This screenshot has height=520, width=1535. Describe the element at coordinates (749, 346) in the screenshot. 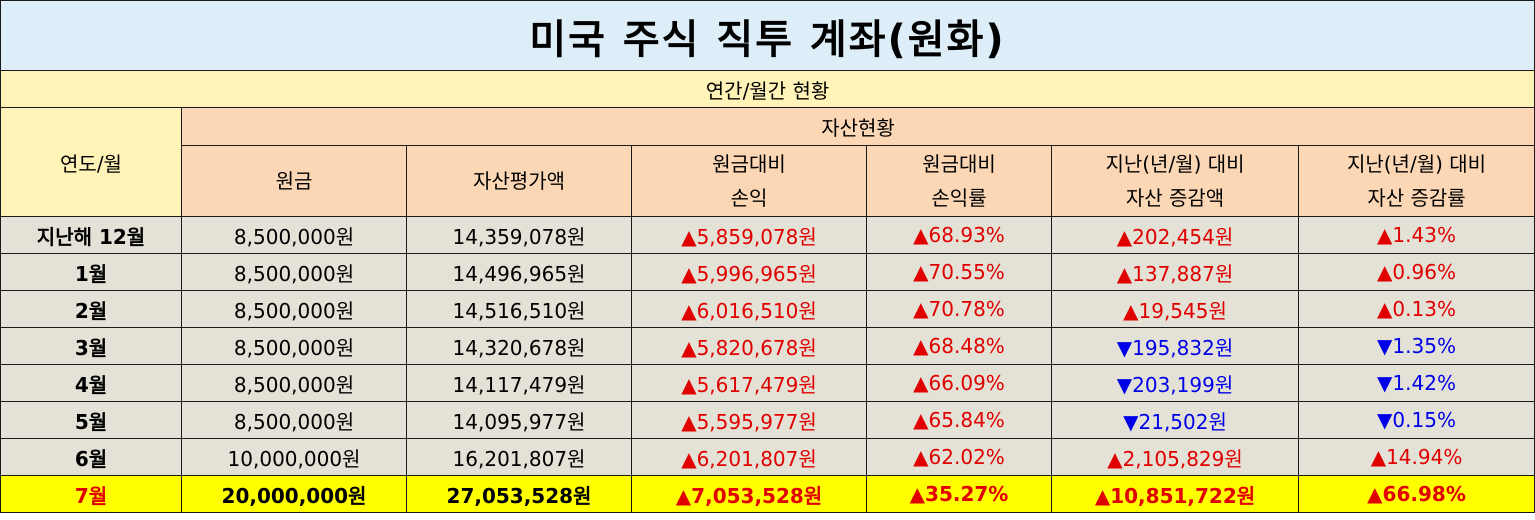

I see `cell-profit-loss: ▲5,820,678원` at that location.